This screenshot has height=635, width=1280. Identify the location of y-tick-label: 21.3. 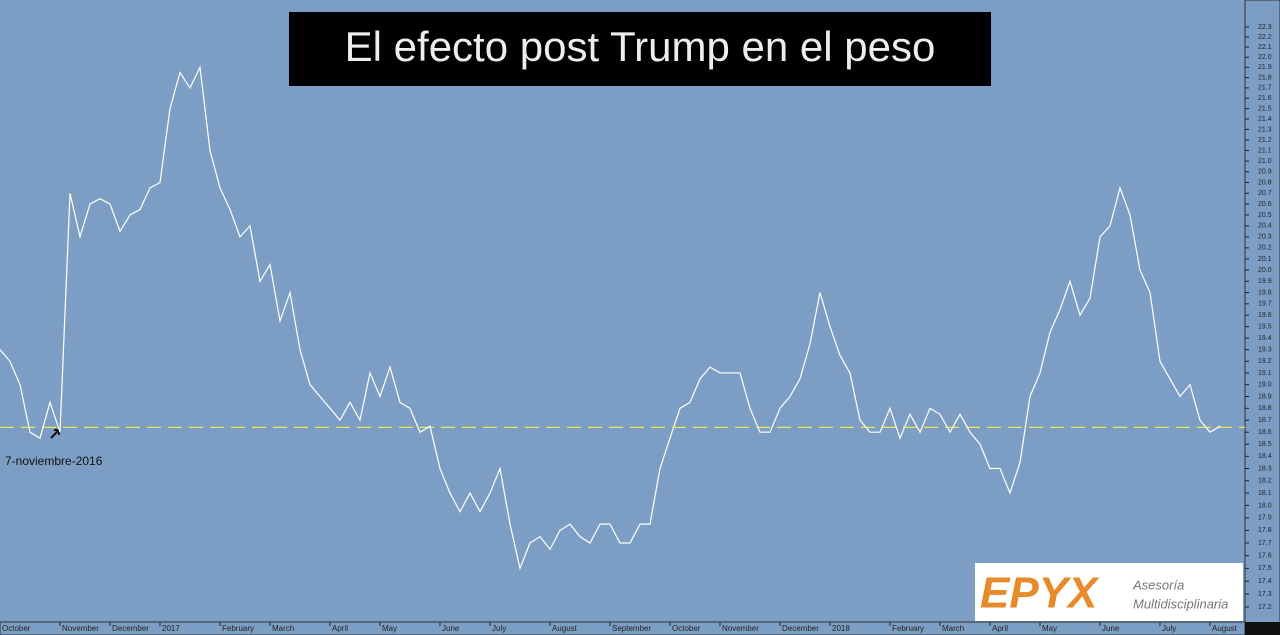
(1265, 129).